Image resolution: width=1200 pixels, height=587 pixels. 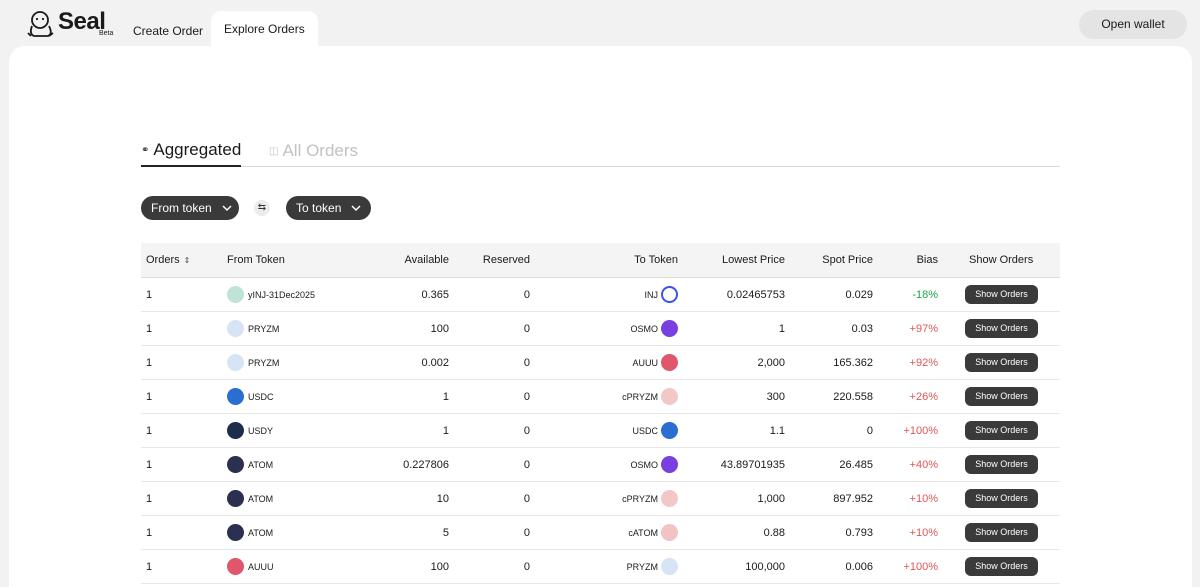 I want to click on bias-value: +26%, so click(x=923, y=396).